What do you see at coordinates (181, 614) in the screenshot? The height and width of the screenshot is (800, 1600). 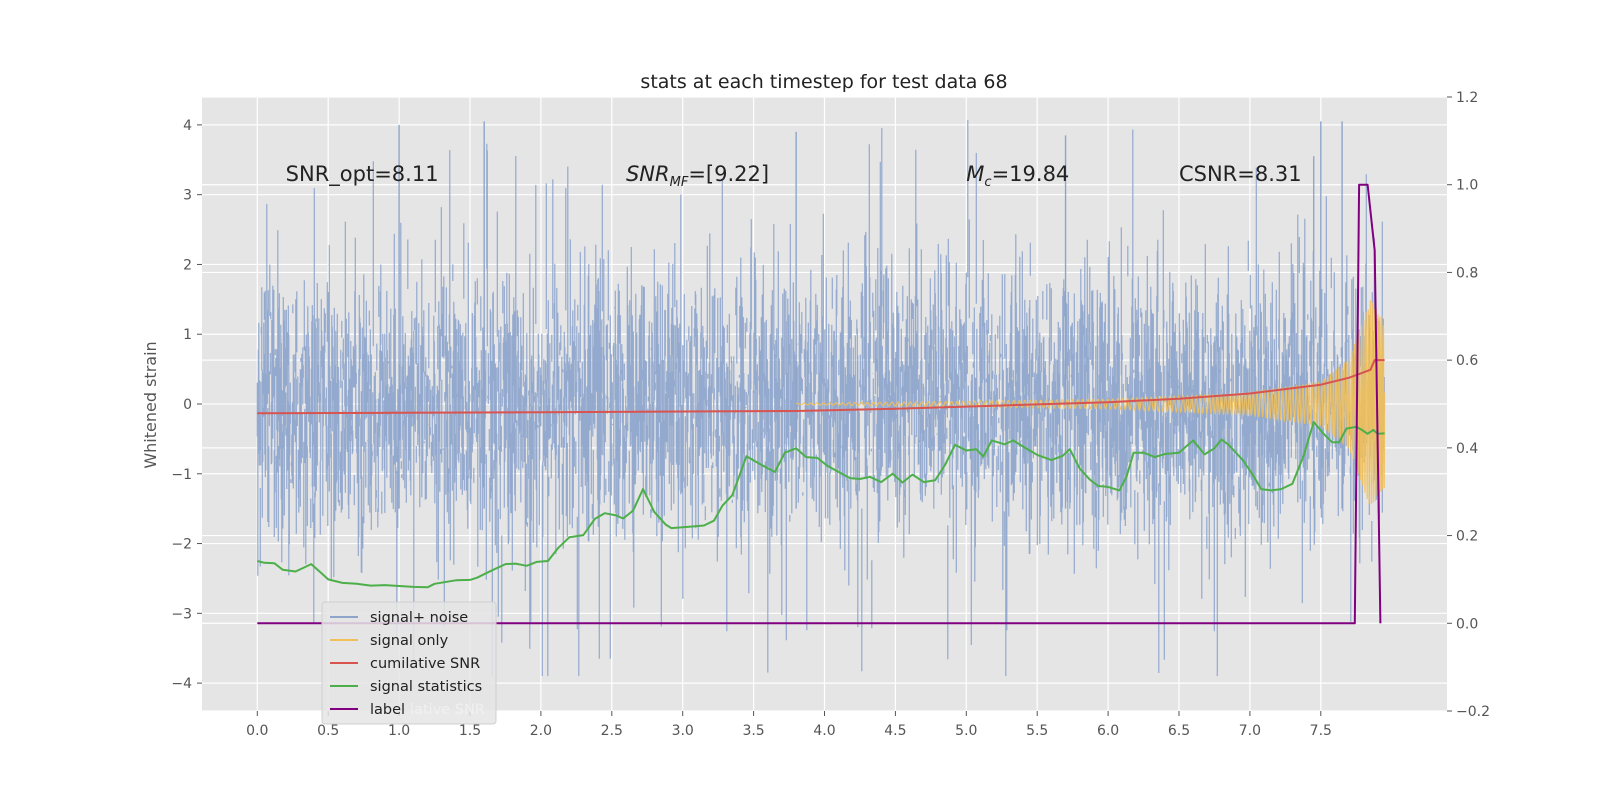 I see `y-tick-label: −3` at bounding box center [181, 614].